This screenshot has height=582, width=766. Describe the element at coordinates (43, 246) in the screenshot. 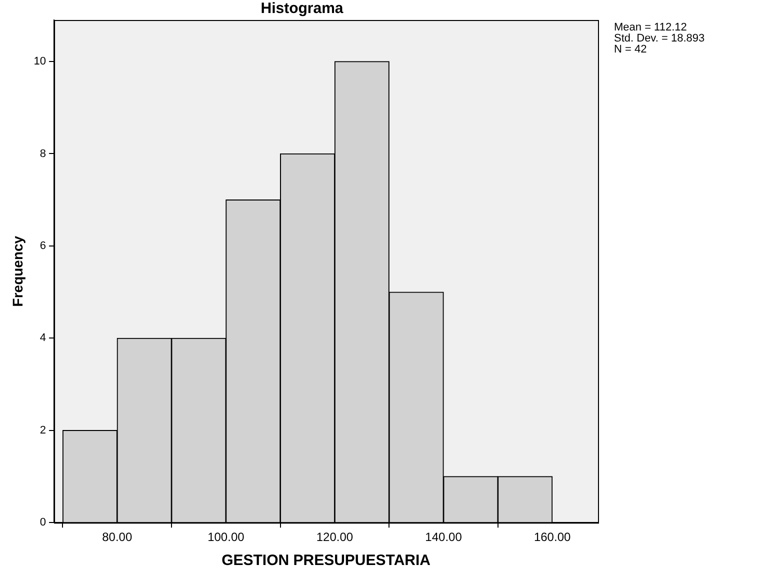

I see `y-tick-label: 6` at that location.